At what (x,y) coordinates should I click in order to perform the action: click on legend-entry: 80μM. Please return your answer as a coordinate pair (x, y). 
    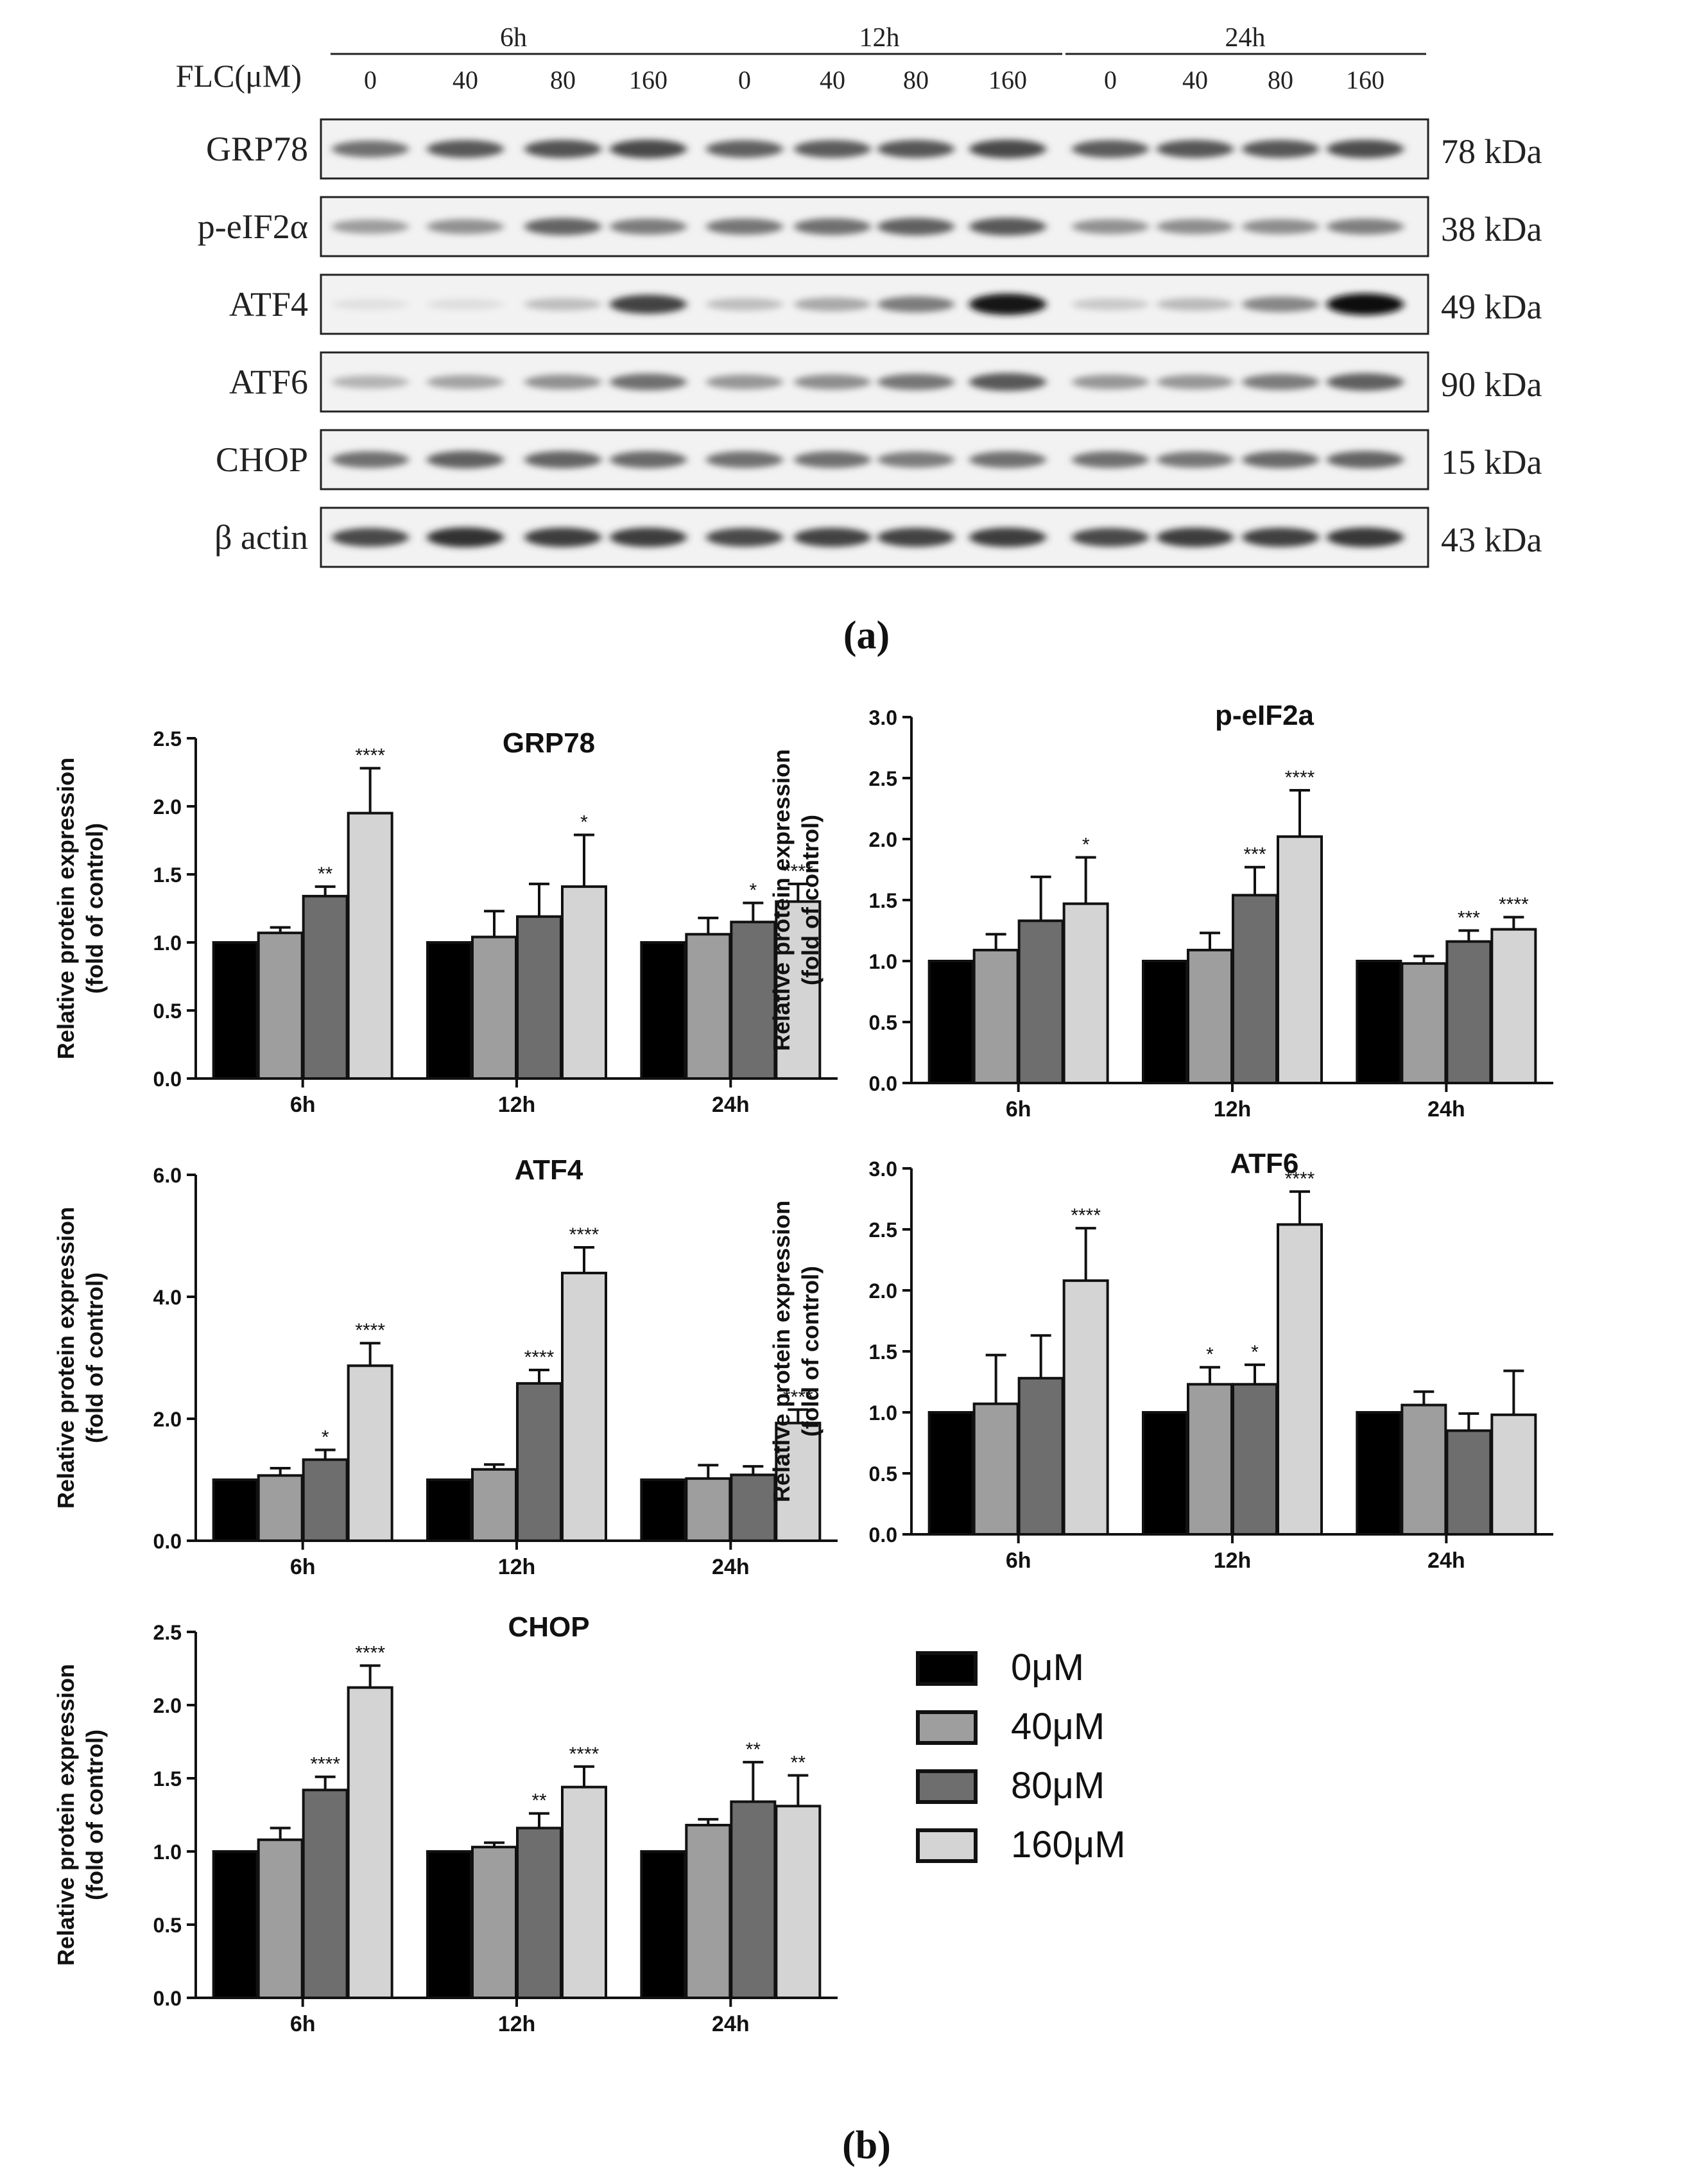
    Looking at the image, I should click on (1010, 1786).